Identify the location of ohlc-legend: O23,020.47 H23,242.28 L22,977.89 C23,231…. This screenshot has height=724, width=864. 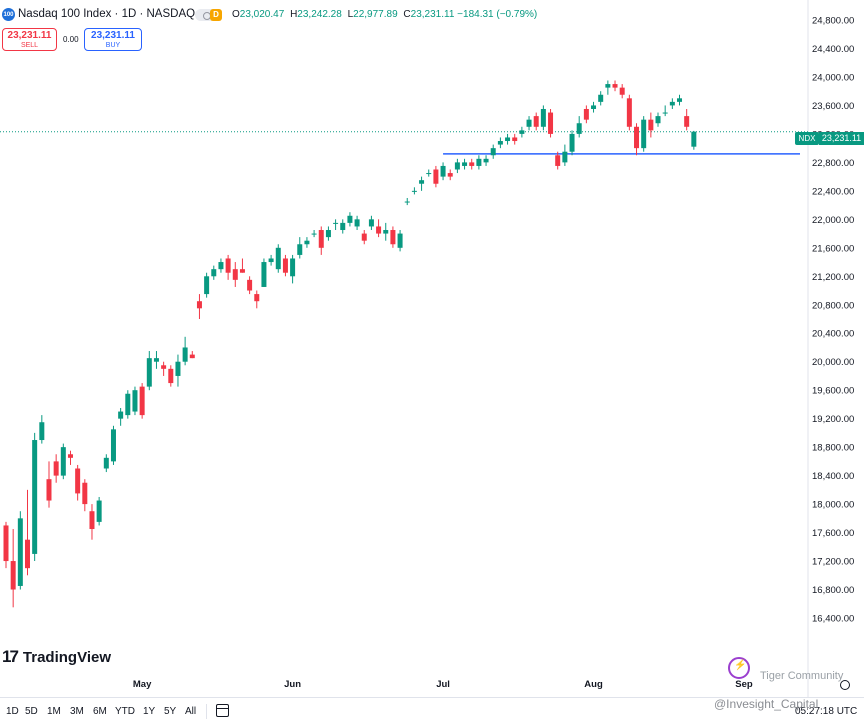
(386, 14).